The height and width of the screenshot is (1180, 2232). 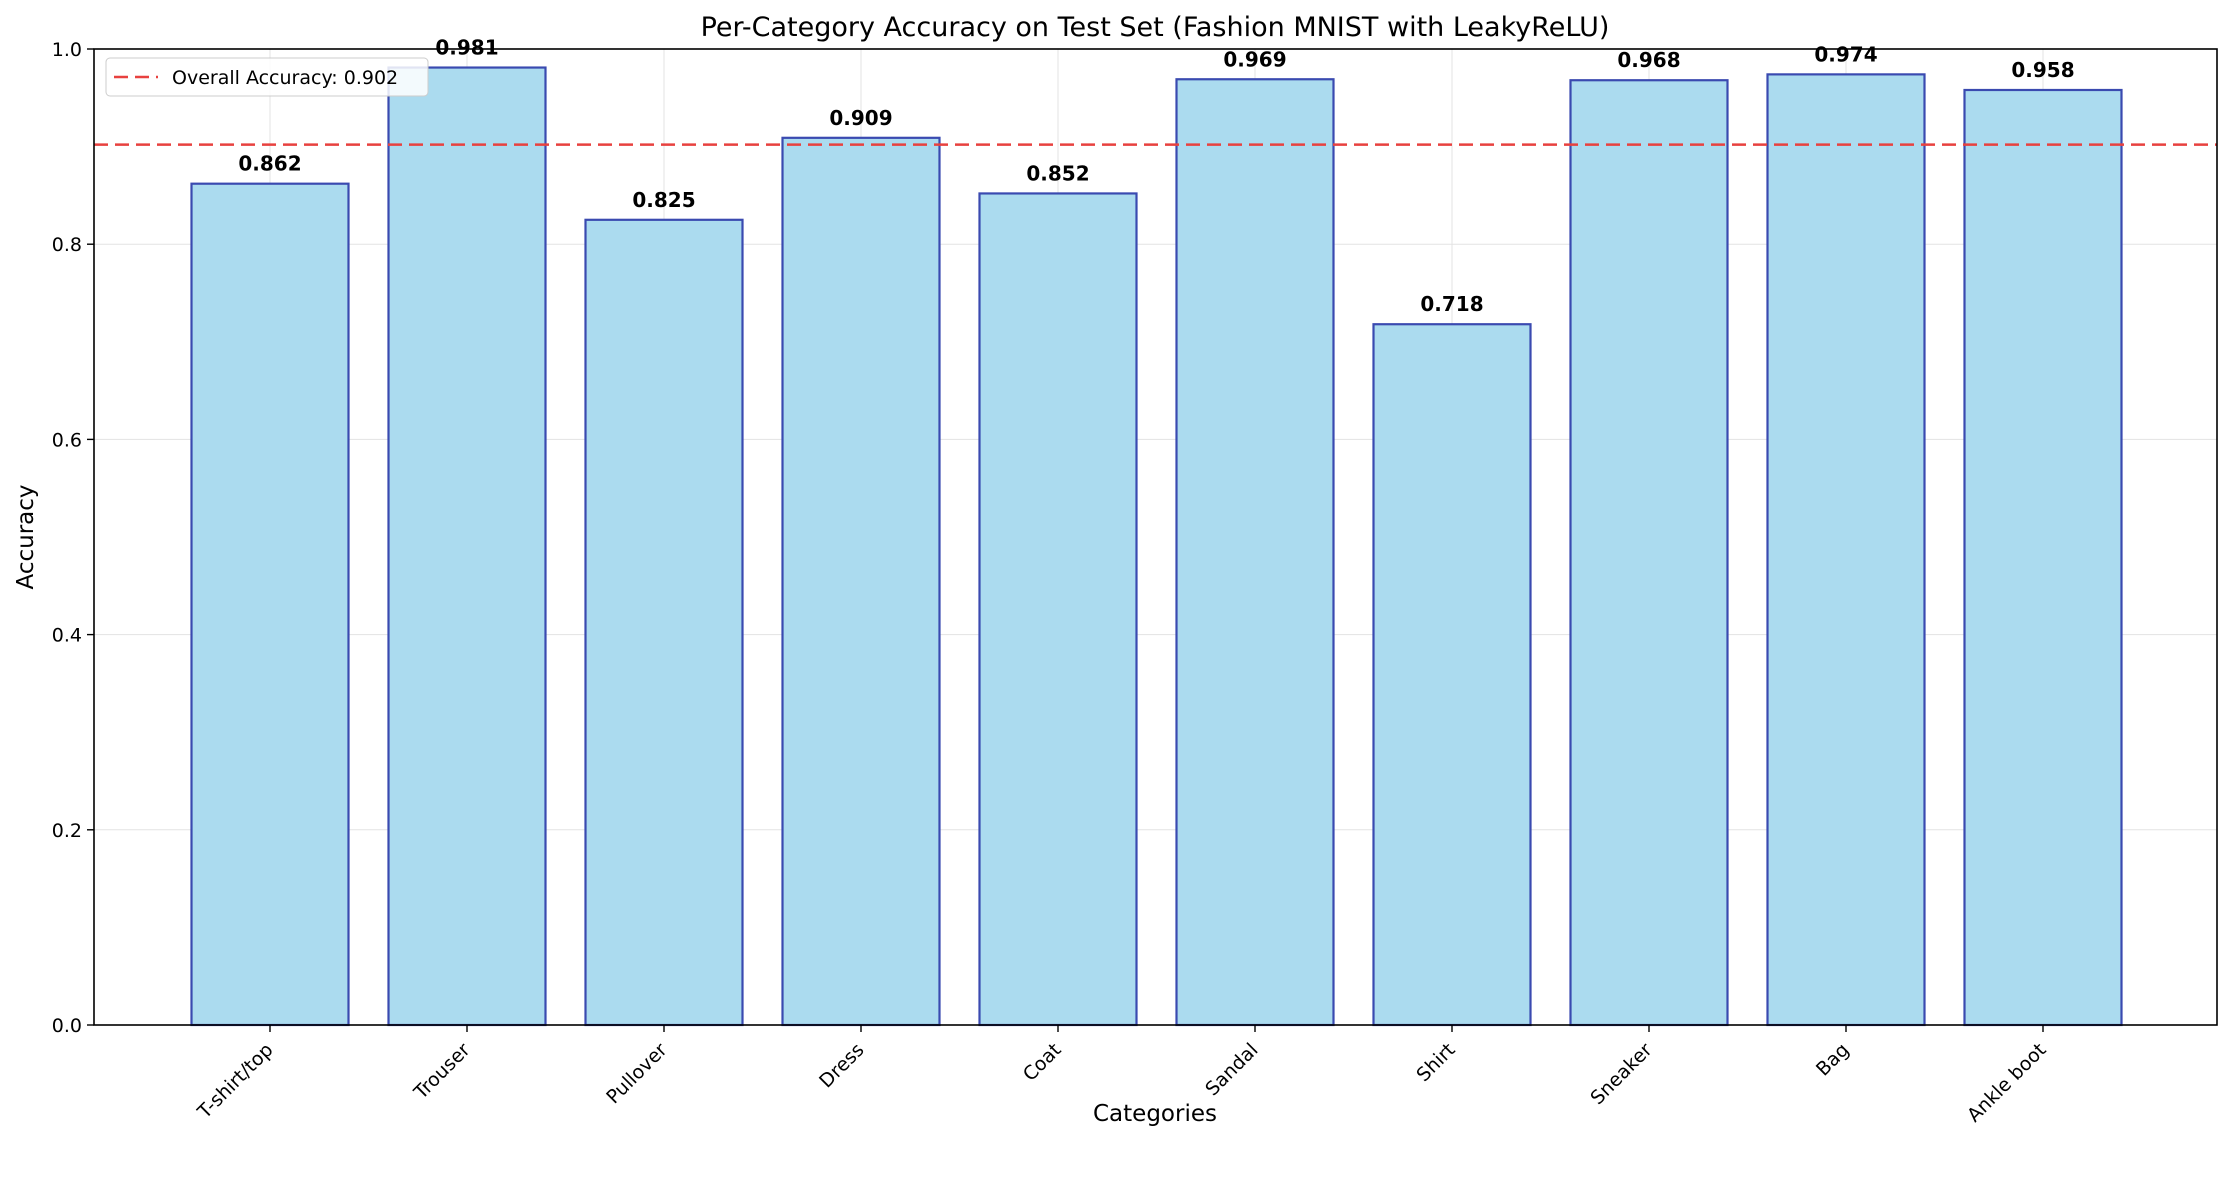 I want to click on legend-box, so click(x=267, y=77).